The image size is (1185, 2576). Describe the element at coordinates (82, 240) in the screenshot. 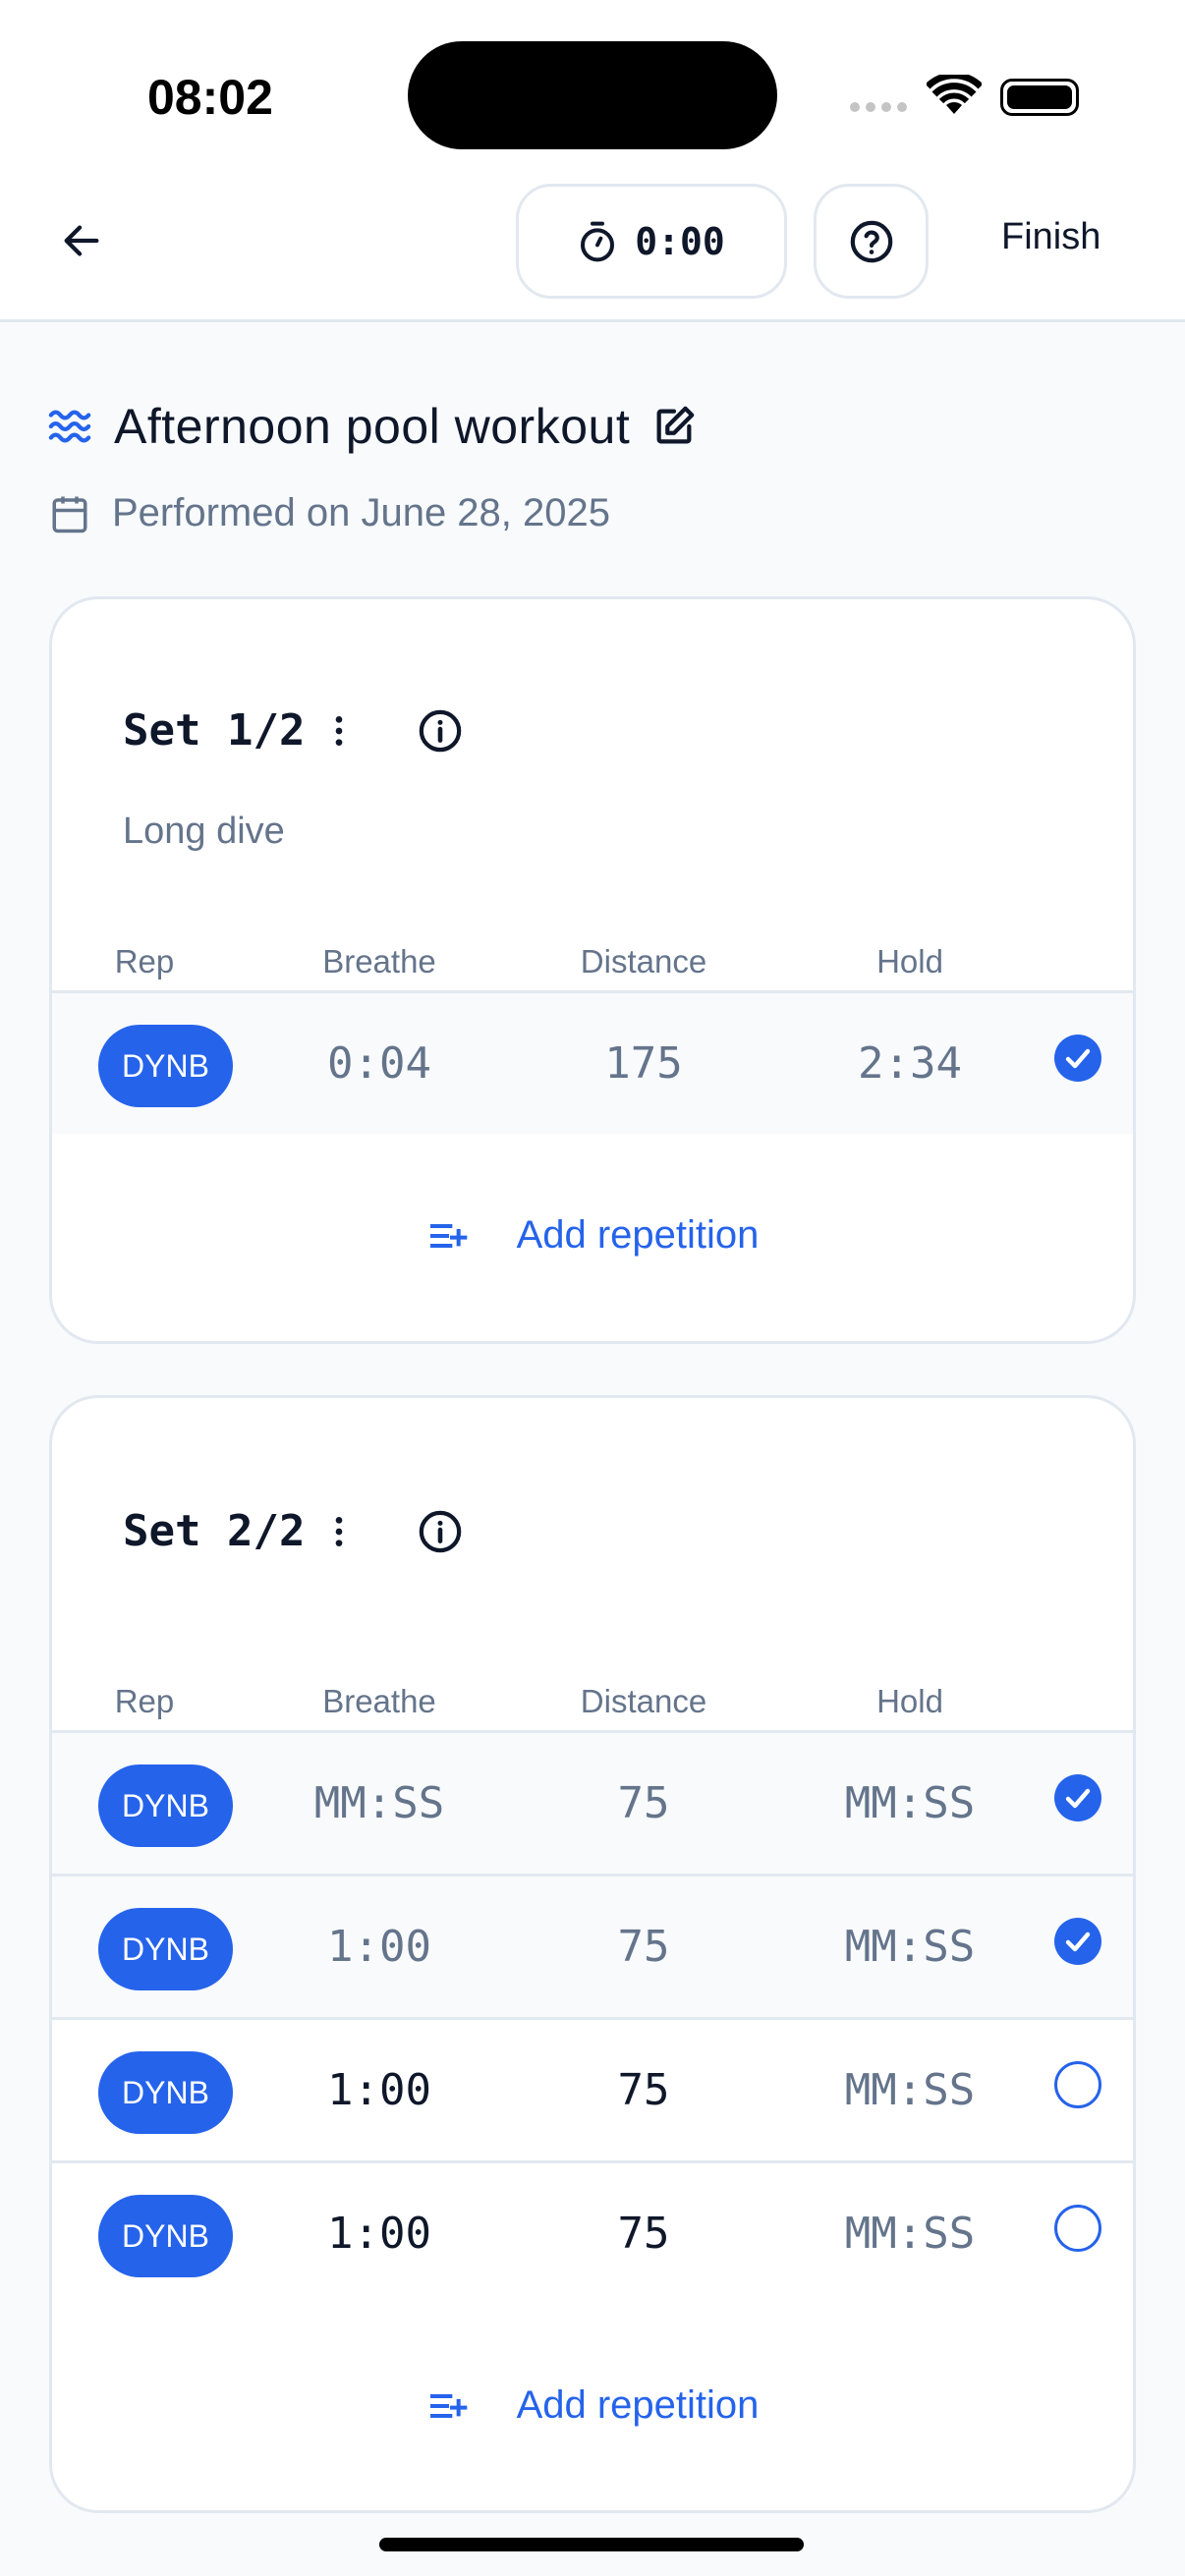

I see `back-arrow-icon` at that location.